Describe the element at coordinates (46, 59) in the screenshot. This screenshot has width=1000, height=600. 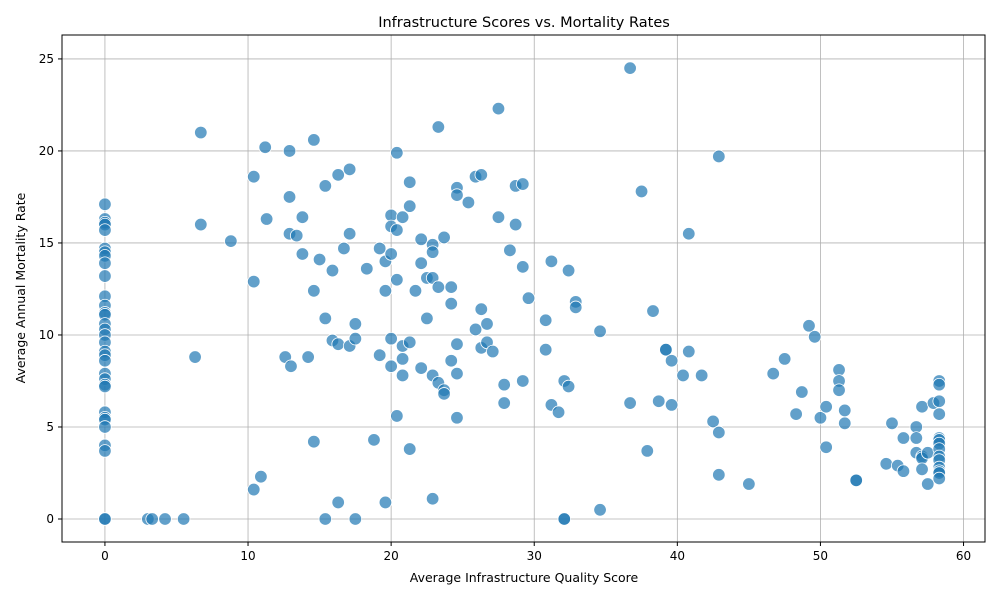
I see `y-tick-label: 25` at that location.